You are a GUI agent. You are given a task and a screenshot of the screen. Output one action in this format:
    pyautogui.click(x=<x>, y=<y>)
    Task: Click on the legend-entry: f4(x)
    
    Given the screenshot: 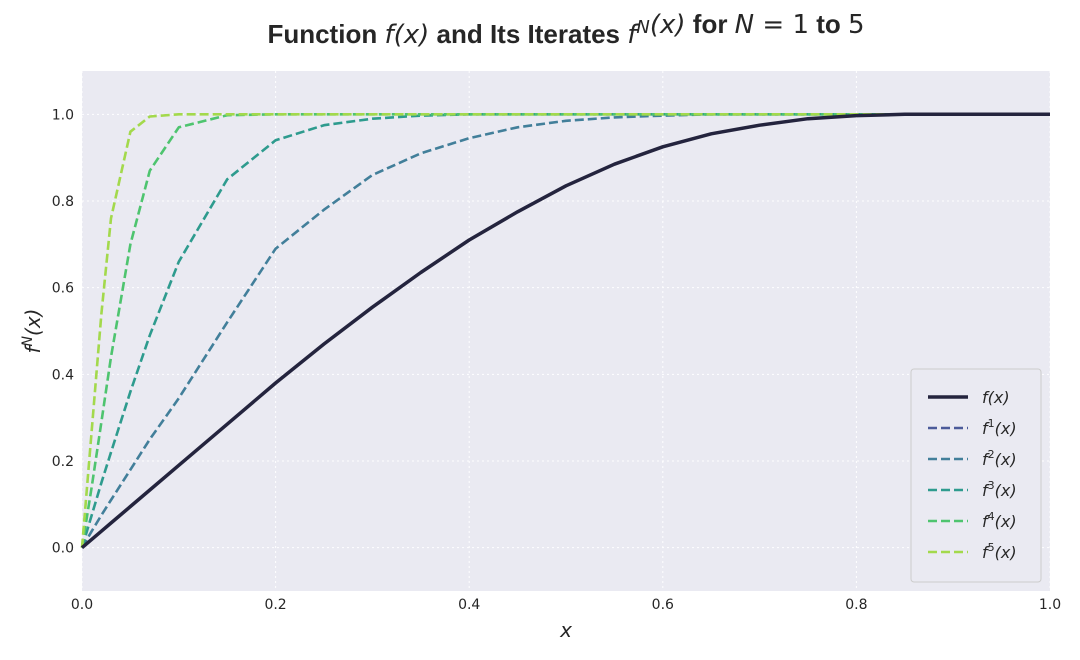 What is the action you would take?
    pyautogui.click(x=999, y=520)
    